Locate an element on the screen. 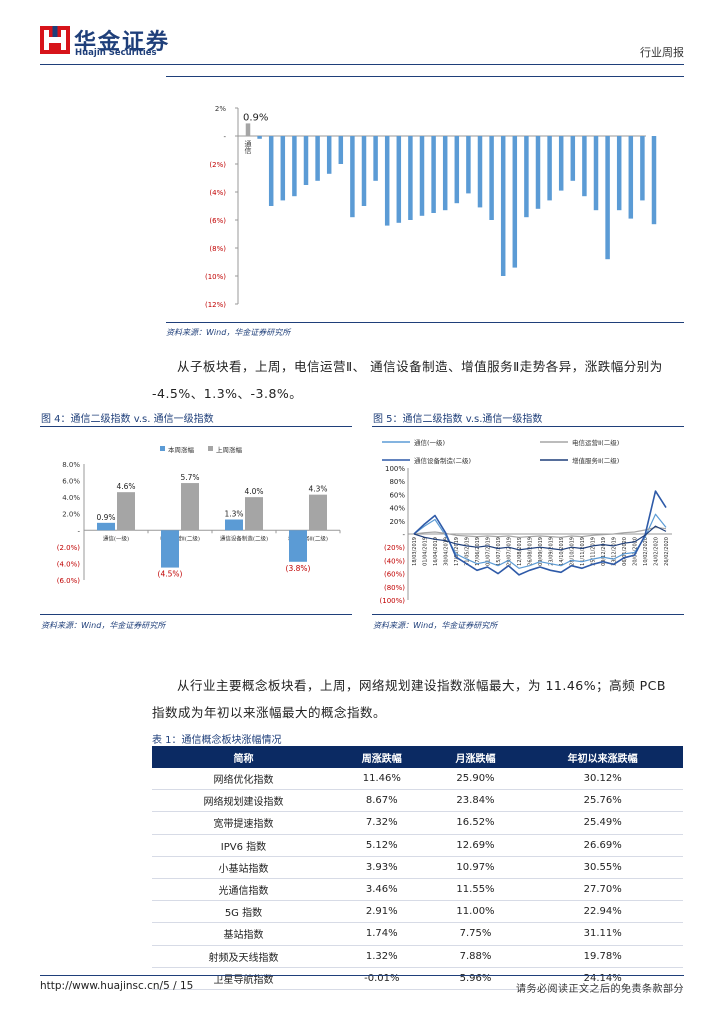 This screenshot has height=1024, width=724. cell-name: 5G 指数 is located at coordinates (243, 912).